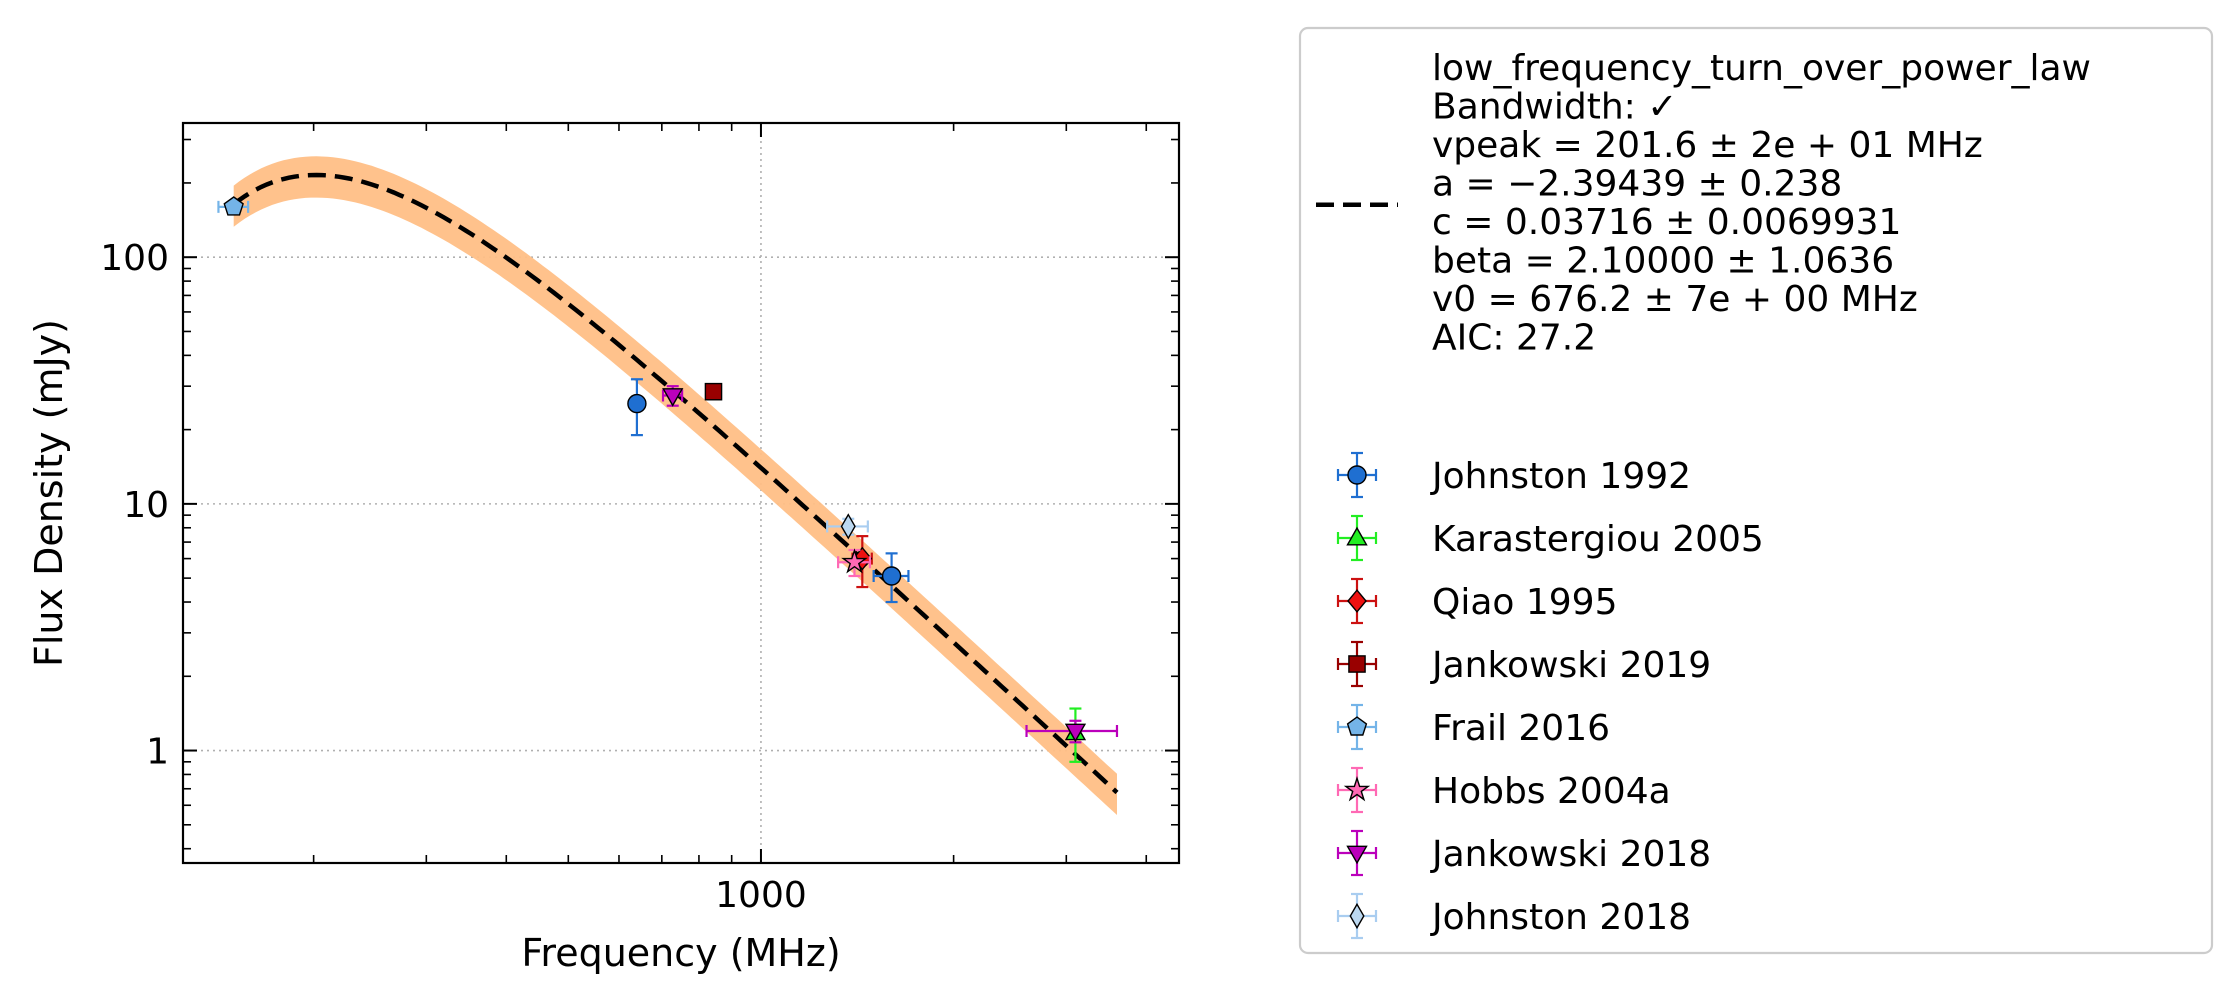  Describe the element at coordinates (1637, 184) in the screenshot. I see `legend-fit-text: a = −2.39439 ± 0.238` at that location.